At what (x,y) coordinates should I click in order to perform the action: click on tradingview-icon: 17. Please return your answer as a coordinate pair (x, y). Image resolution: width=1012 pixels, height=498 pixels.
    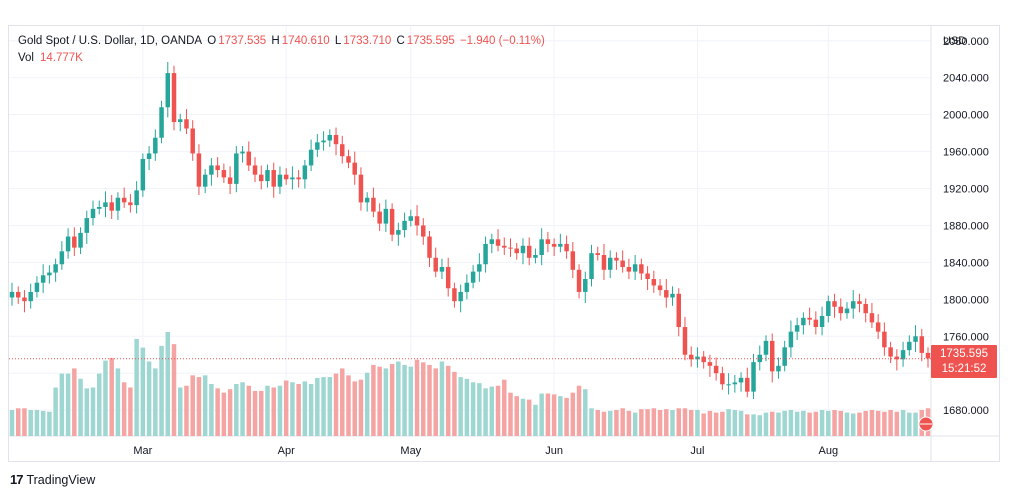
    Looking at the image, I should click on (17, 479).